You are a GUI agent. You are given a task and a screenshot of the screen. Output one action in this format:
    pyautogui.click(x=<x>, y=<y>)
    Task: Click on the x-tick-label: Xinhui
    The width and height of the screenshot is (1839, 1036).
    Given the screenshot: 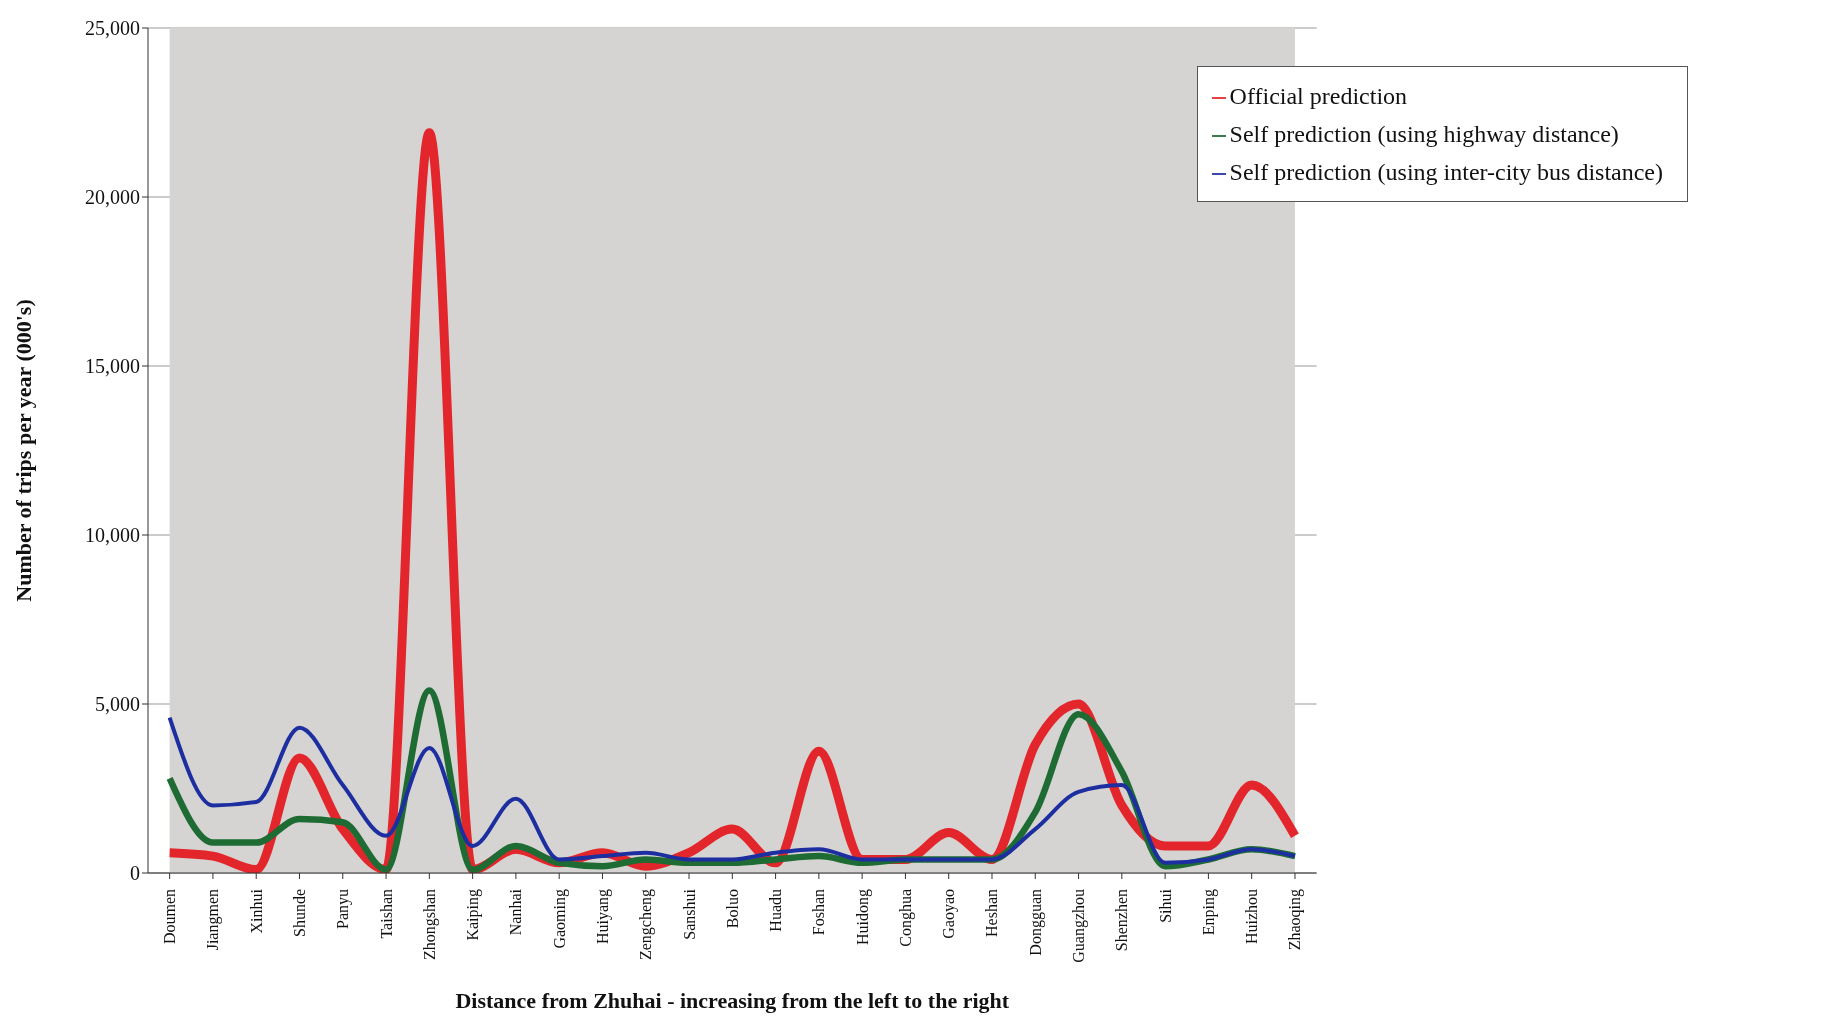 What is the action you would take?
    pyautogui.click(x=256, y=911)
    